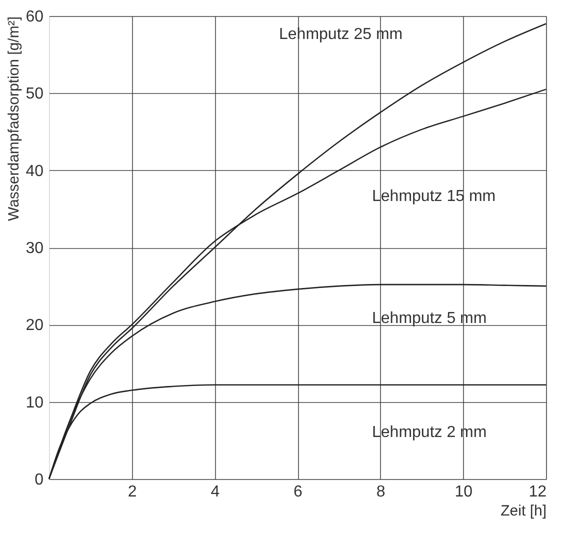 The height and width of the screenshot is (536, 585). Describe the element at coordinates (35, 248) in the screenshot. I see `y-tick-label: 30` at that location.